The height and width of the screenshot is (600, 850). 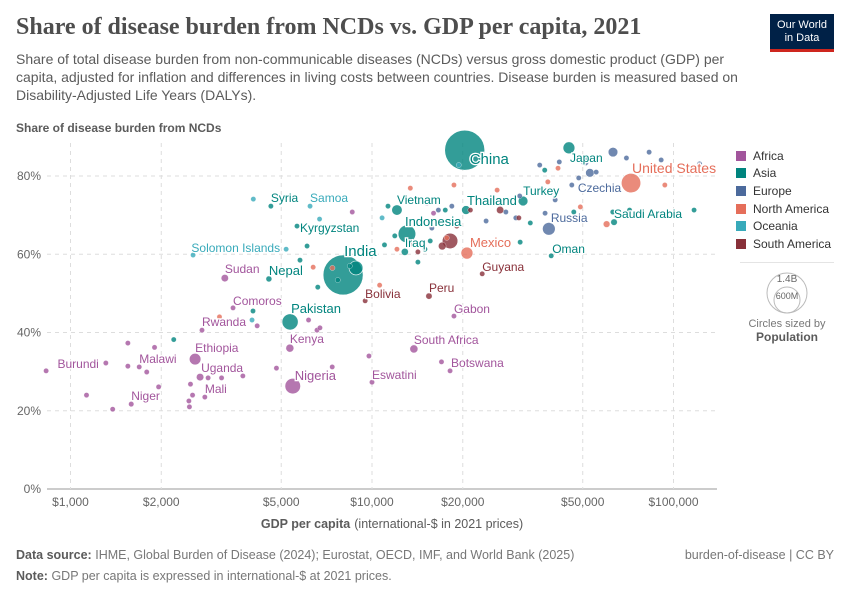 What do you see at coordinates (372, 382) in the screenshot?
I see `data-point-eswatini` at bounding box center [372, 382].